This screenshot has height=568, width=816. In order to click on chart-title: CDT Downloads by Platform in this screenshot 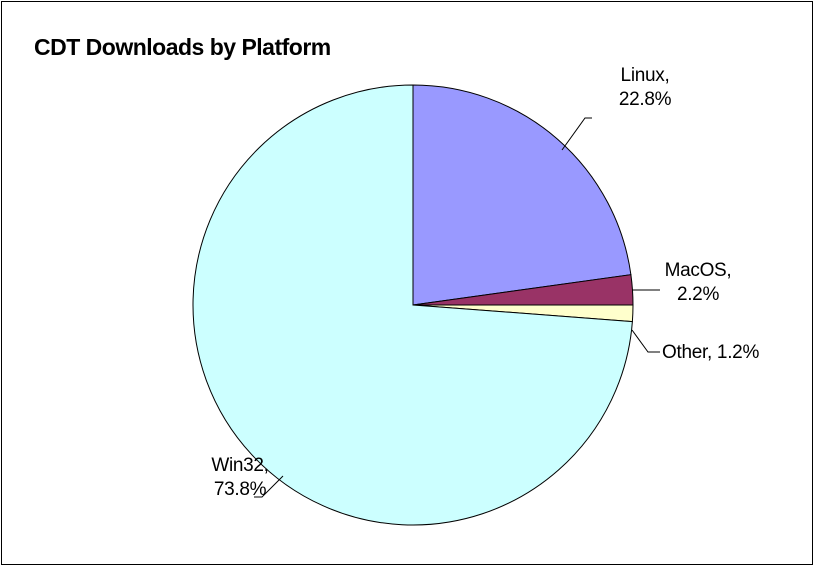, I will do `click(182, 47)`.